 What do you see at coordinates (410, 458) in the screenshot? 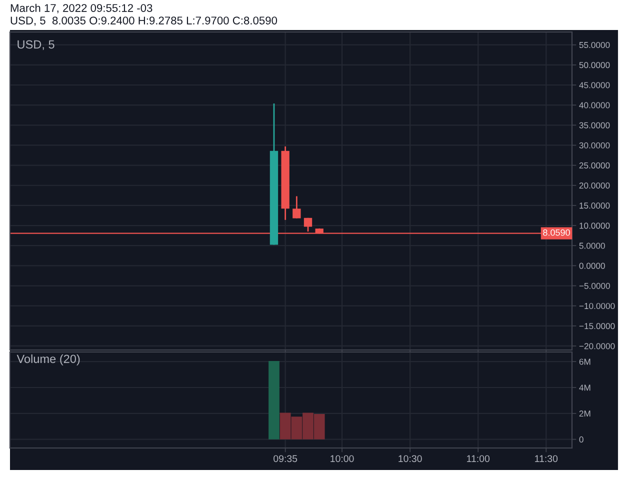
I see `x-tick-label: 10:30` at bounding box center [410, 458].